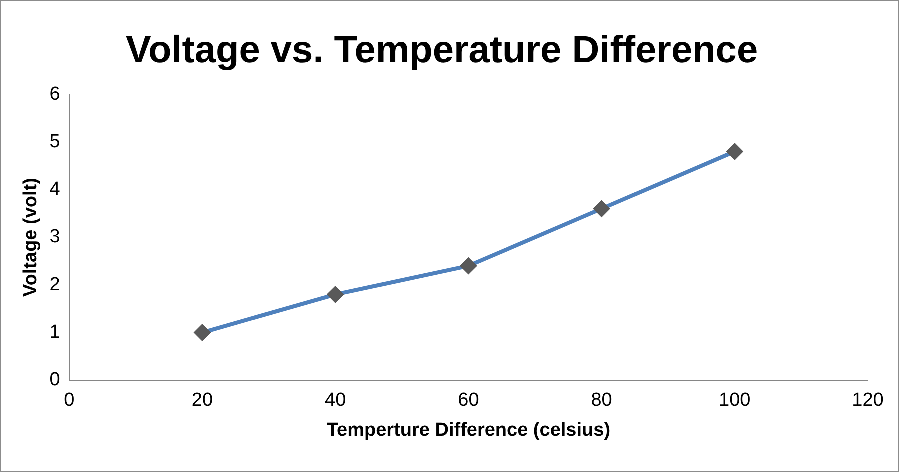 This screenshot has height=472, width=899. I want to click on x-tick-label: 80, so click(601, 401).